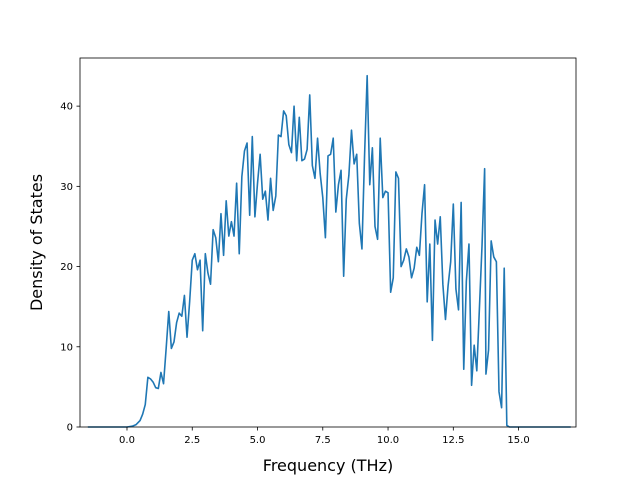 This screenshot has width=640, height=480. What do you see at coordinates (453, 440) in the screenshot?
I see `x-tick-label: 12.5` at bounding box center [453, 440].